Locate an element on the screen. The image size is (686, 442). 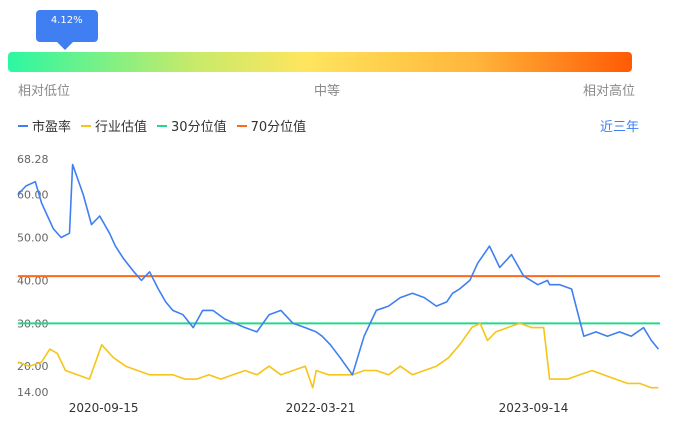
legend-label-p30: 30分位值 is located at coordinates (199, 127).